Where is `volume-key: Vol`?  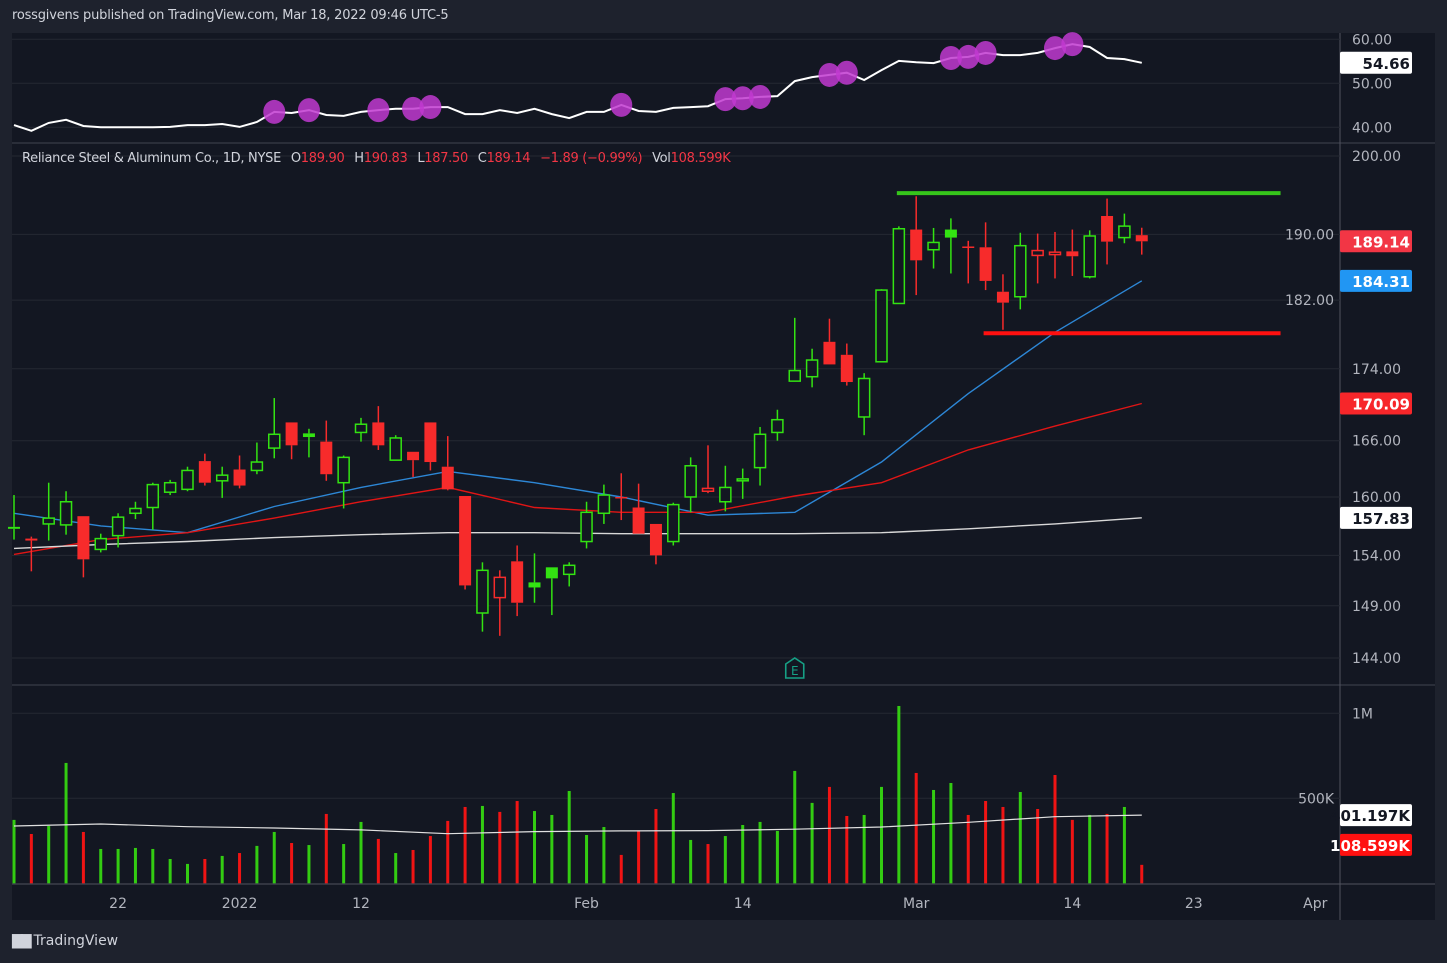 volume-key: Vol is located at coordinates (661, 158).